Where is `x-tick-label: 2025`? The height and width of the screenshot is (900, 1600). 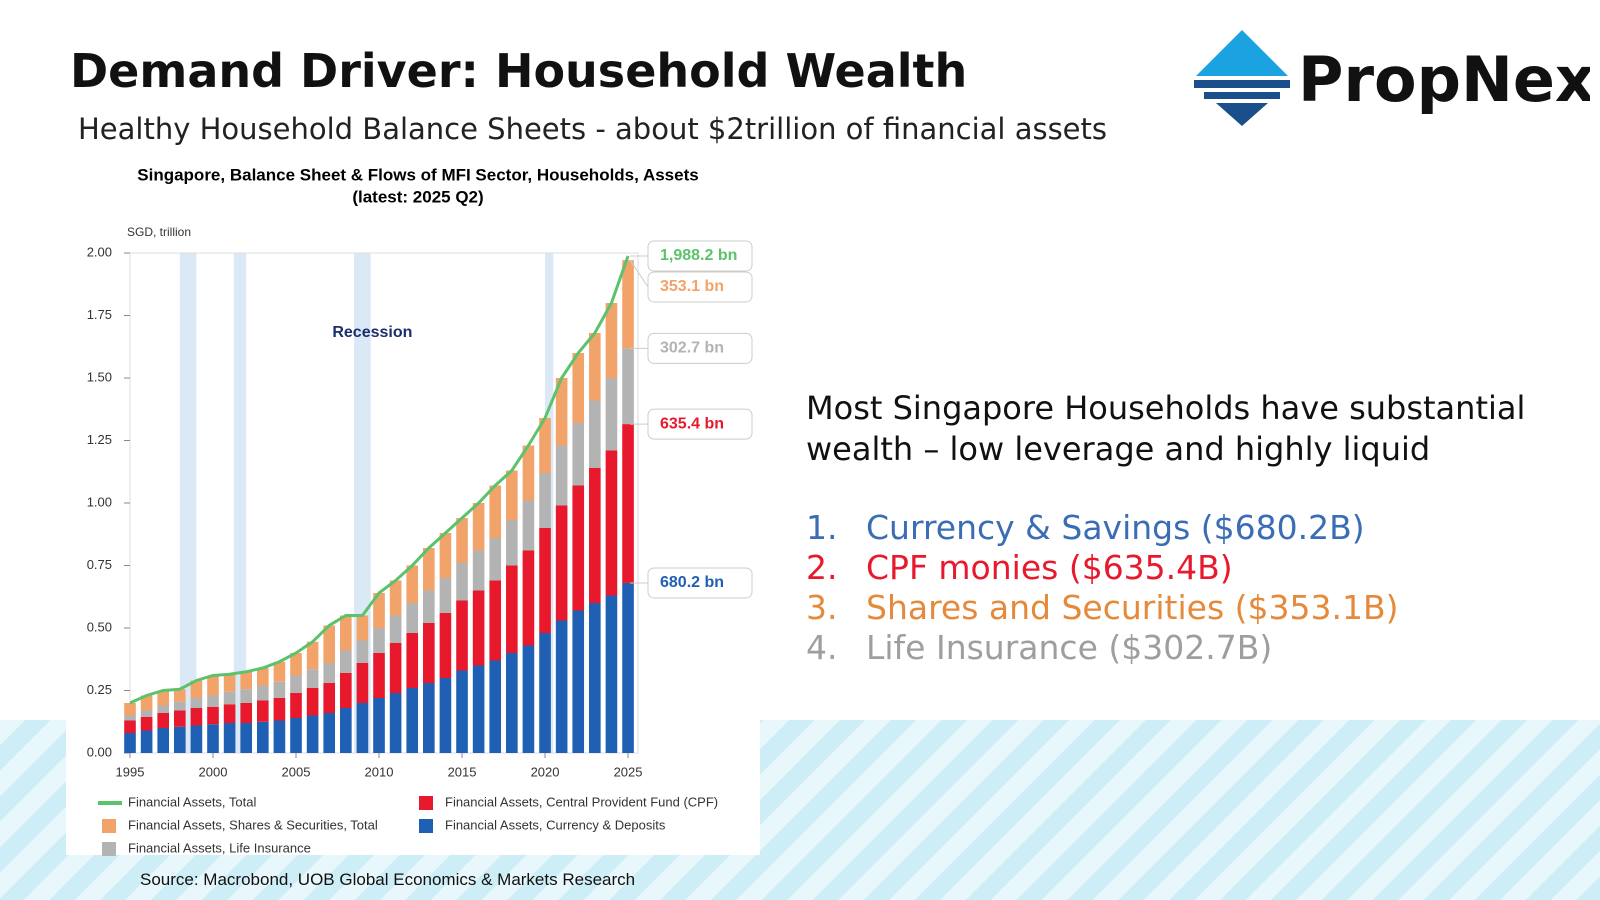 x-tick-label: 2025 is located at coordinates (628, 771).